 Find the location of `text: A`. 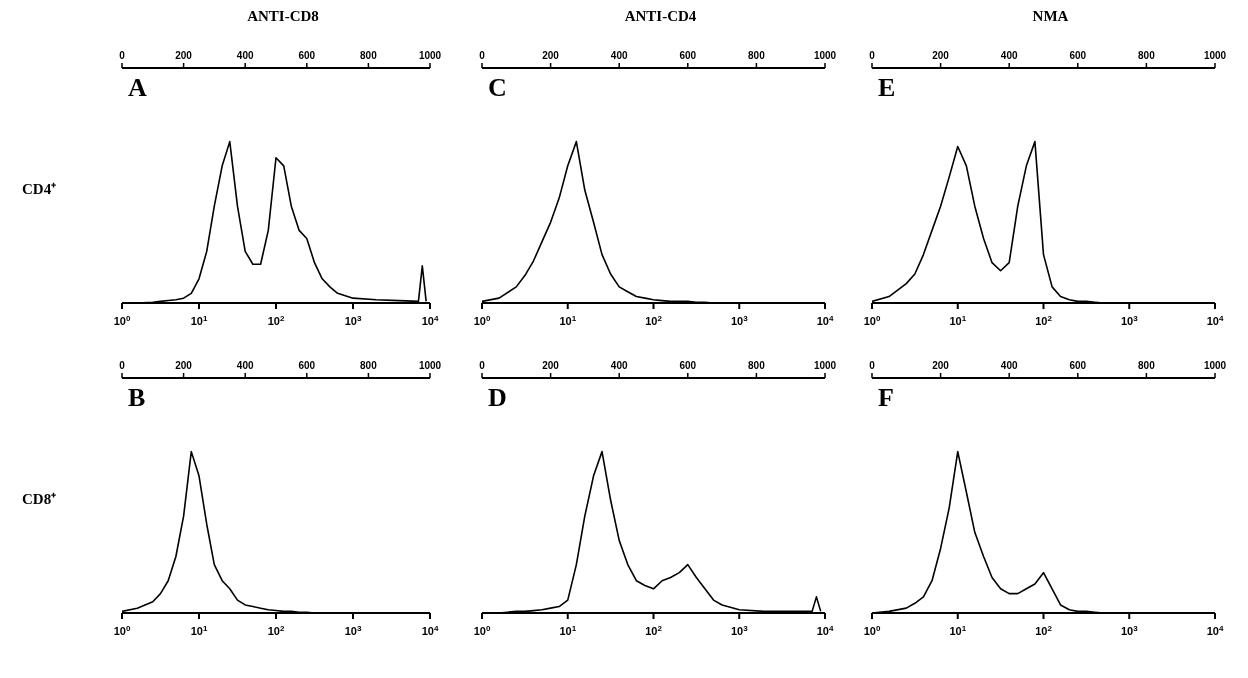

text: A is located at coordinates (137, 88).